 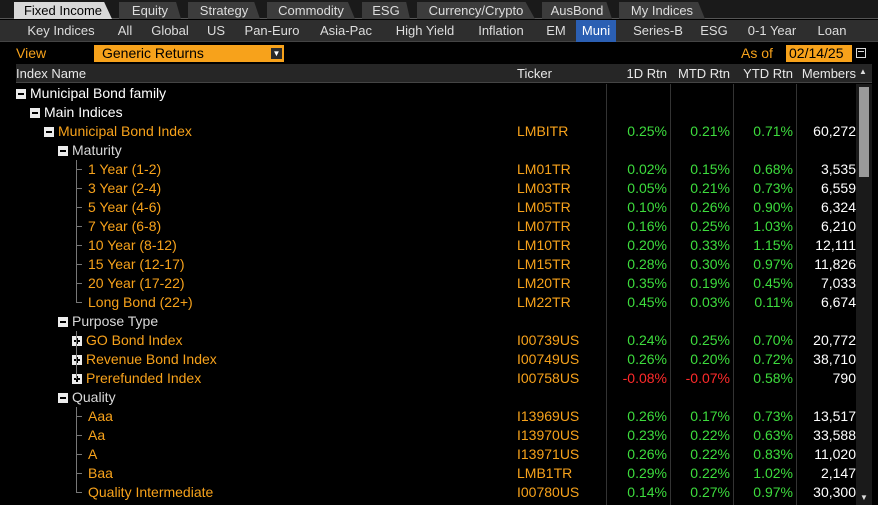 I want to click on table-row: 1 Year (1-2) LM01TR 0.02% 0.15% 0.68% 3,535, so click(x=436, y=169).